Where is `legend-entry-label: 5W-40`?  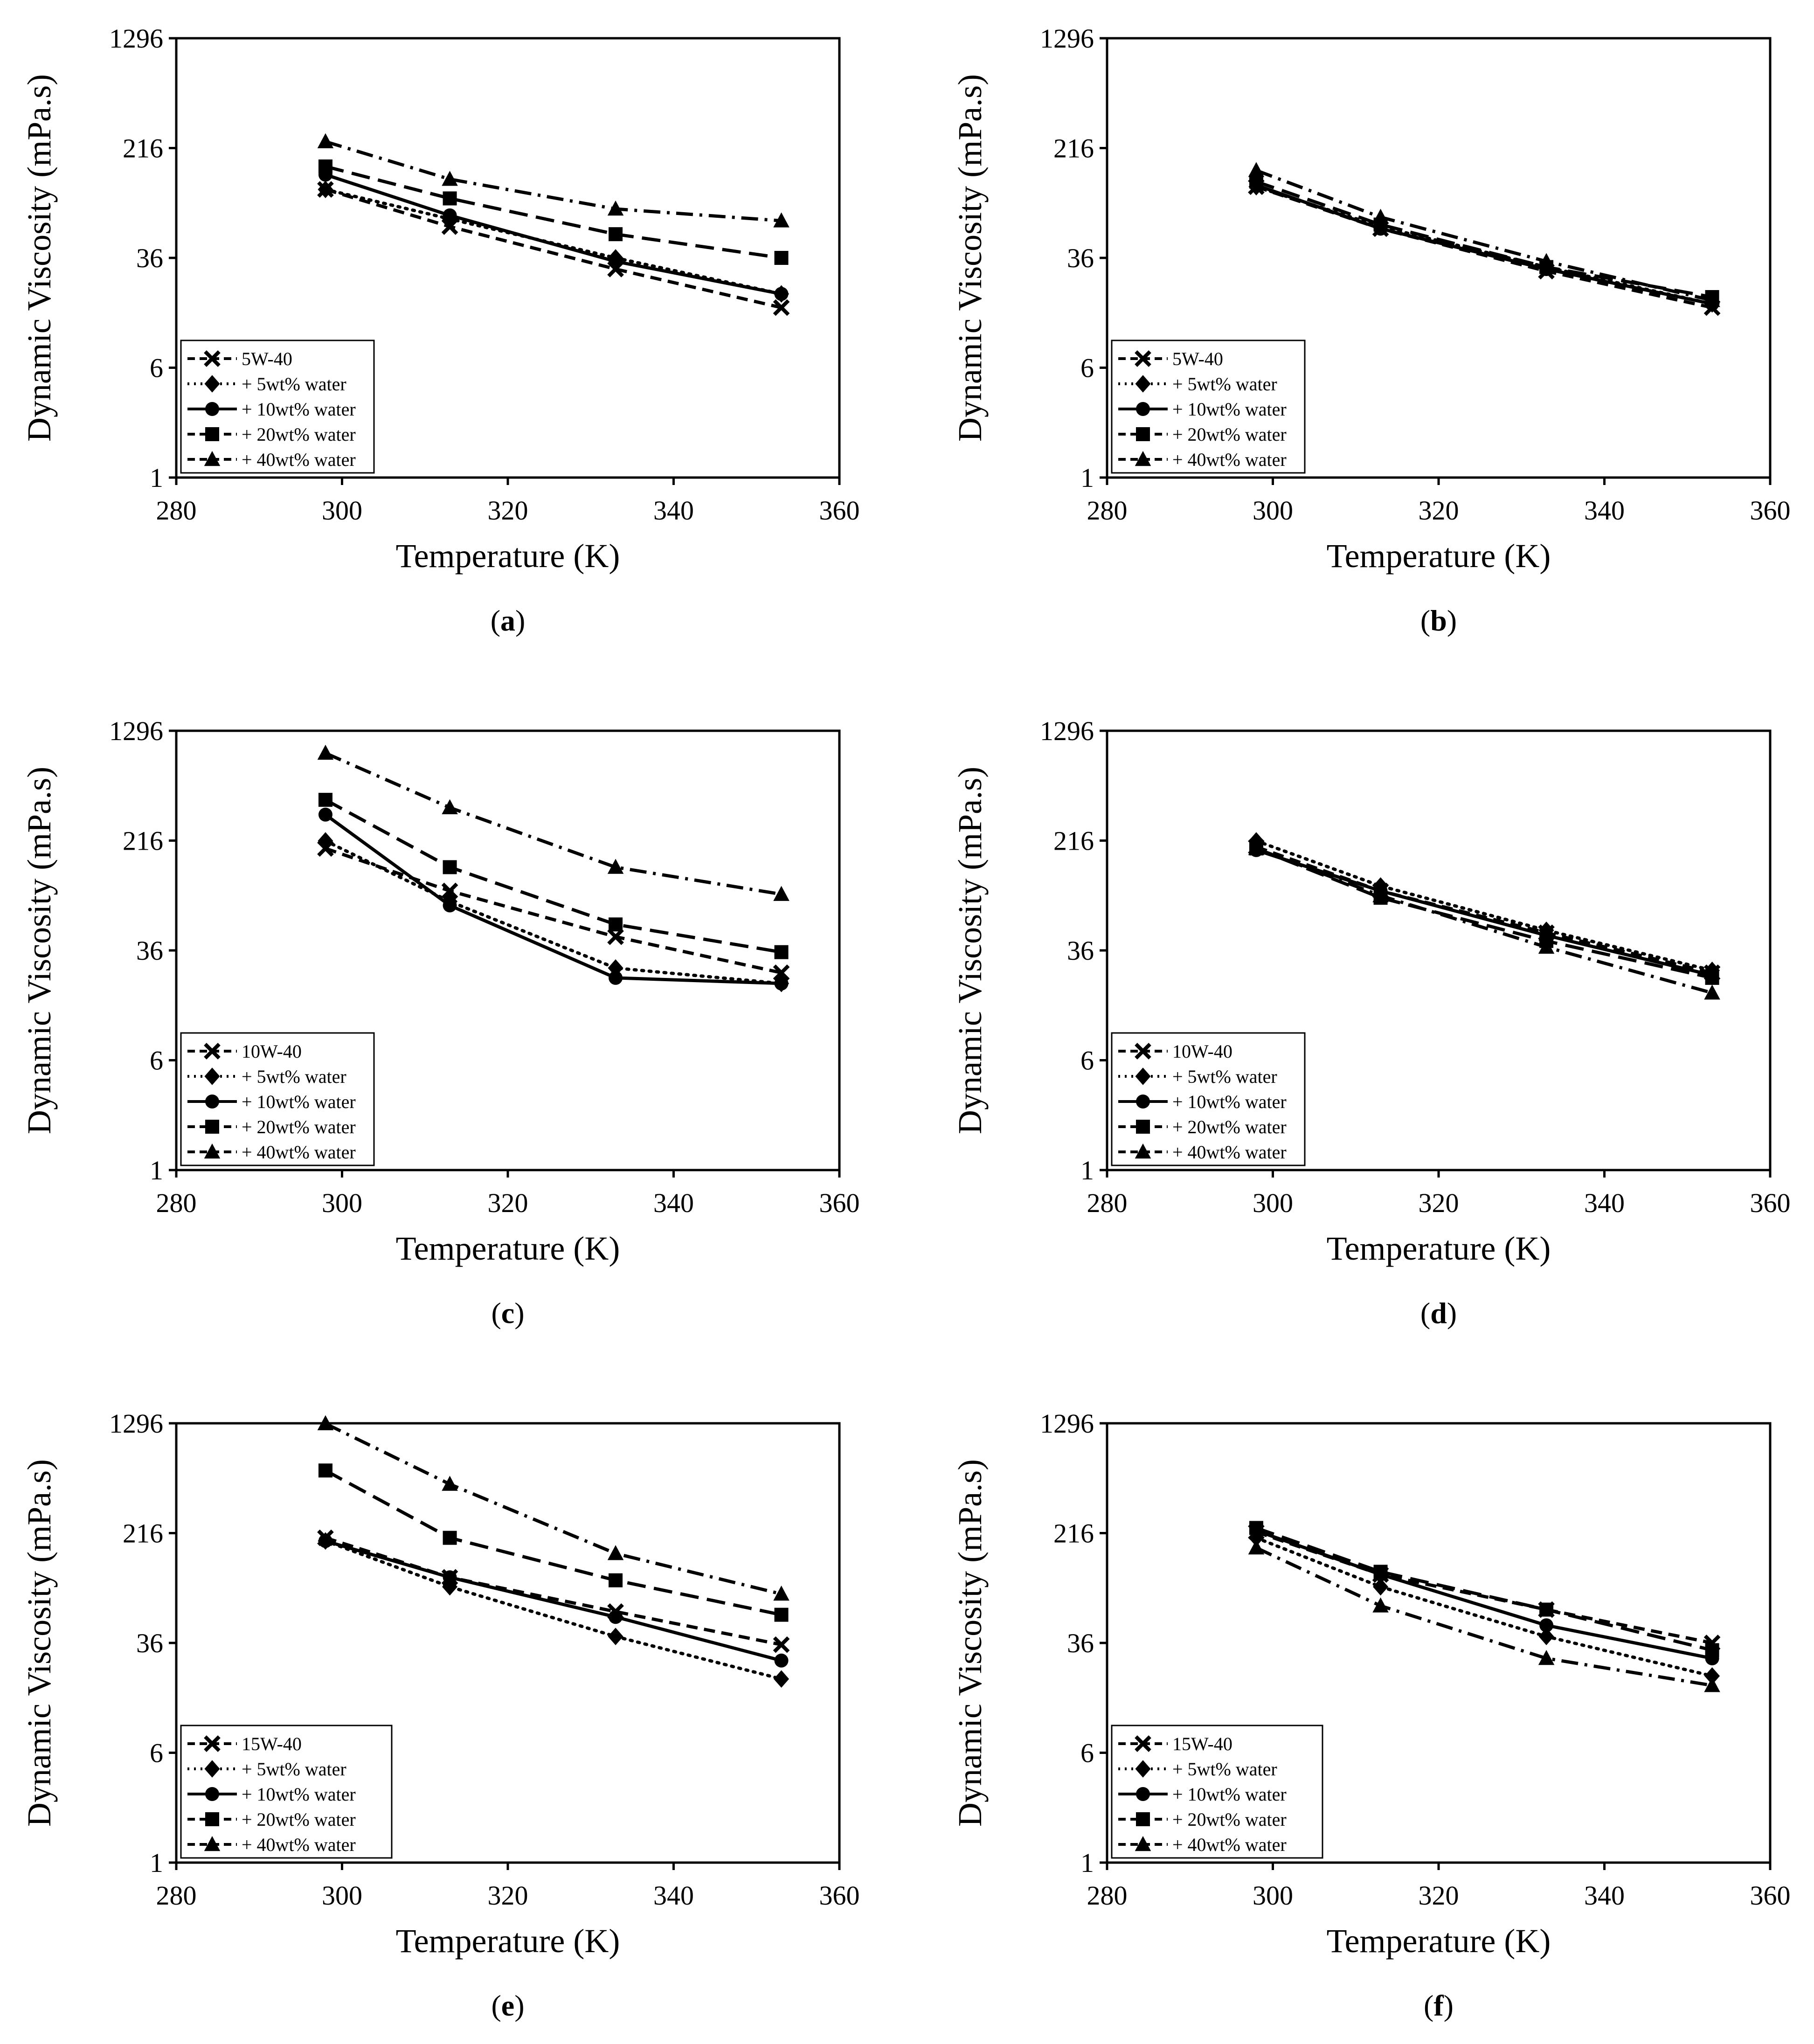 legend-entry-label: 5W-40 is located at coordinates (267, 358).